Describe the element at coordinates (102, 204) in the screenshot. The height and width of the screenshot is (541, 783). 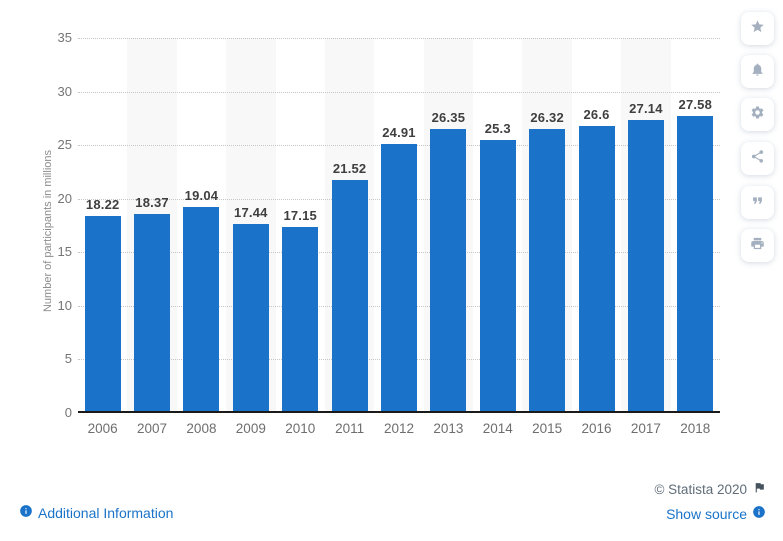
I see `bar-value-label: 18.22` at that location.